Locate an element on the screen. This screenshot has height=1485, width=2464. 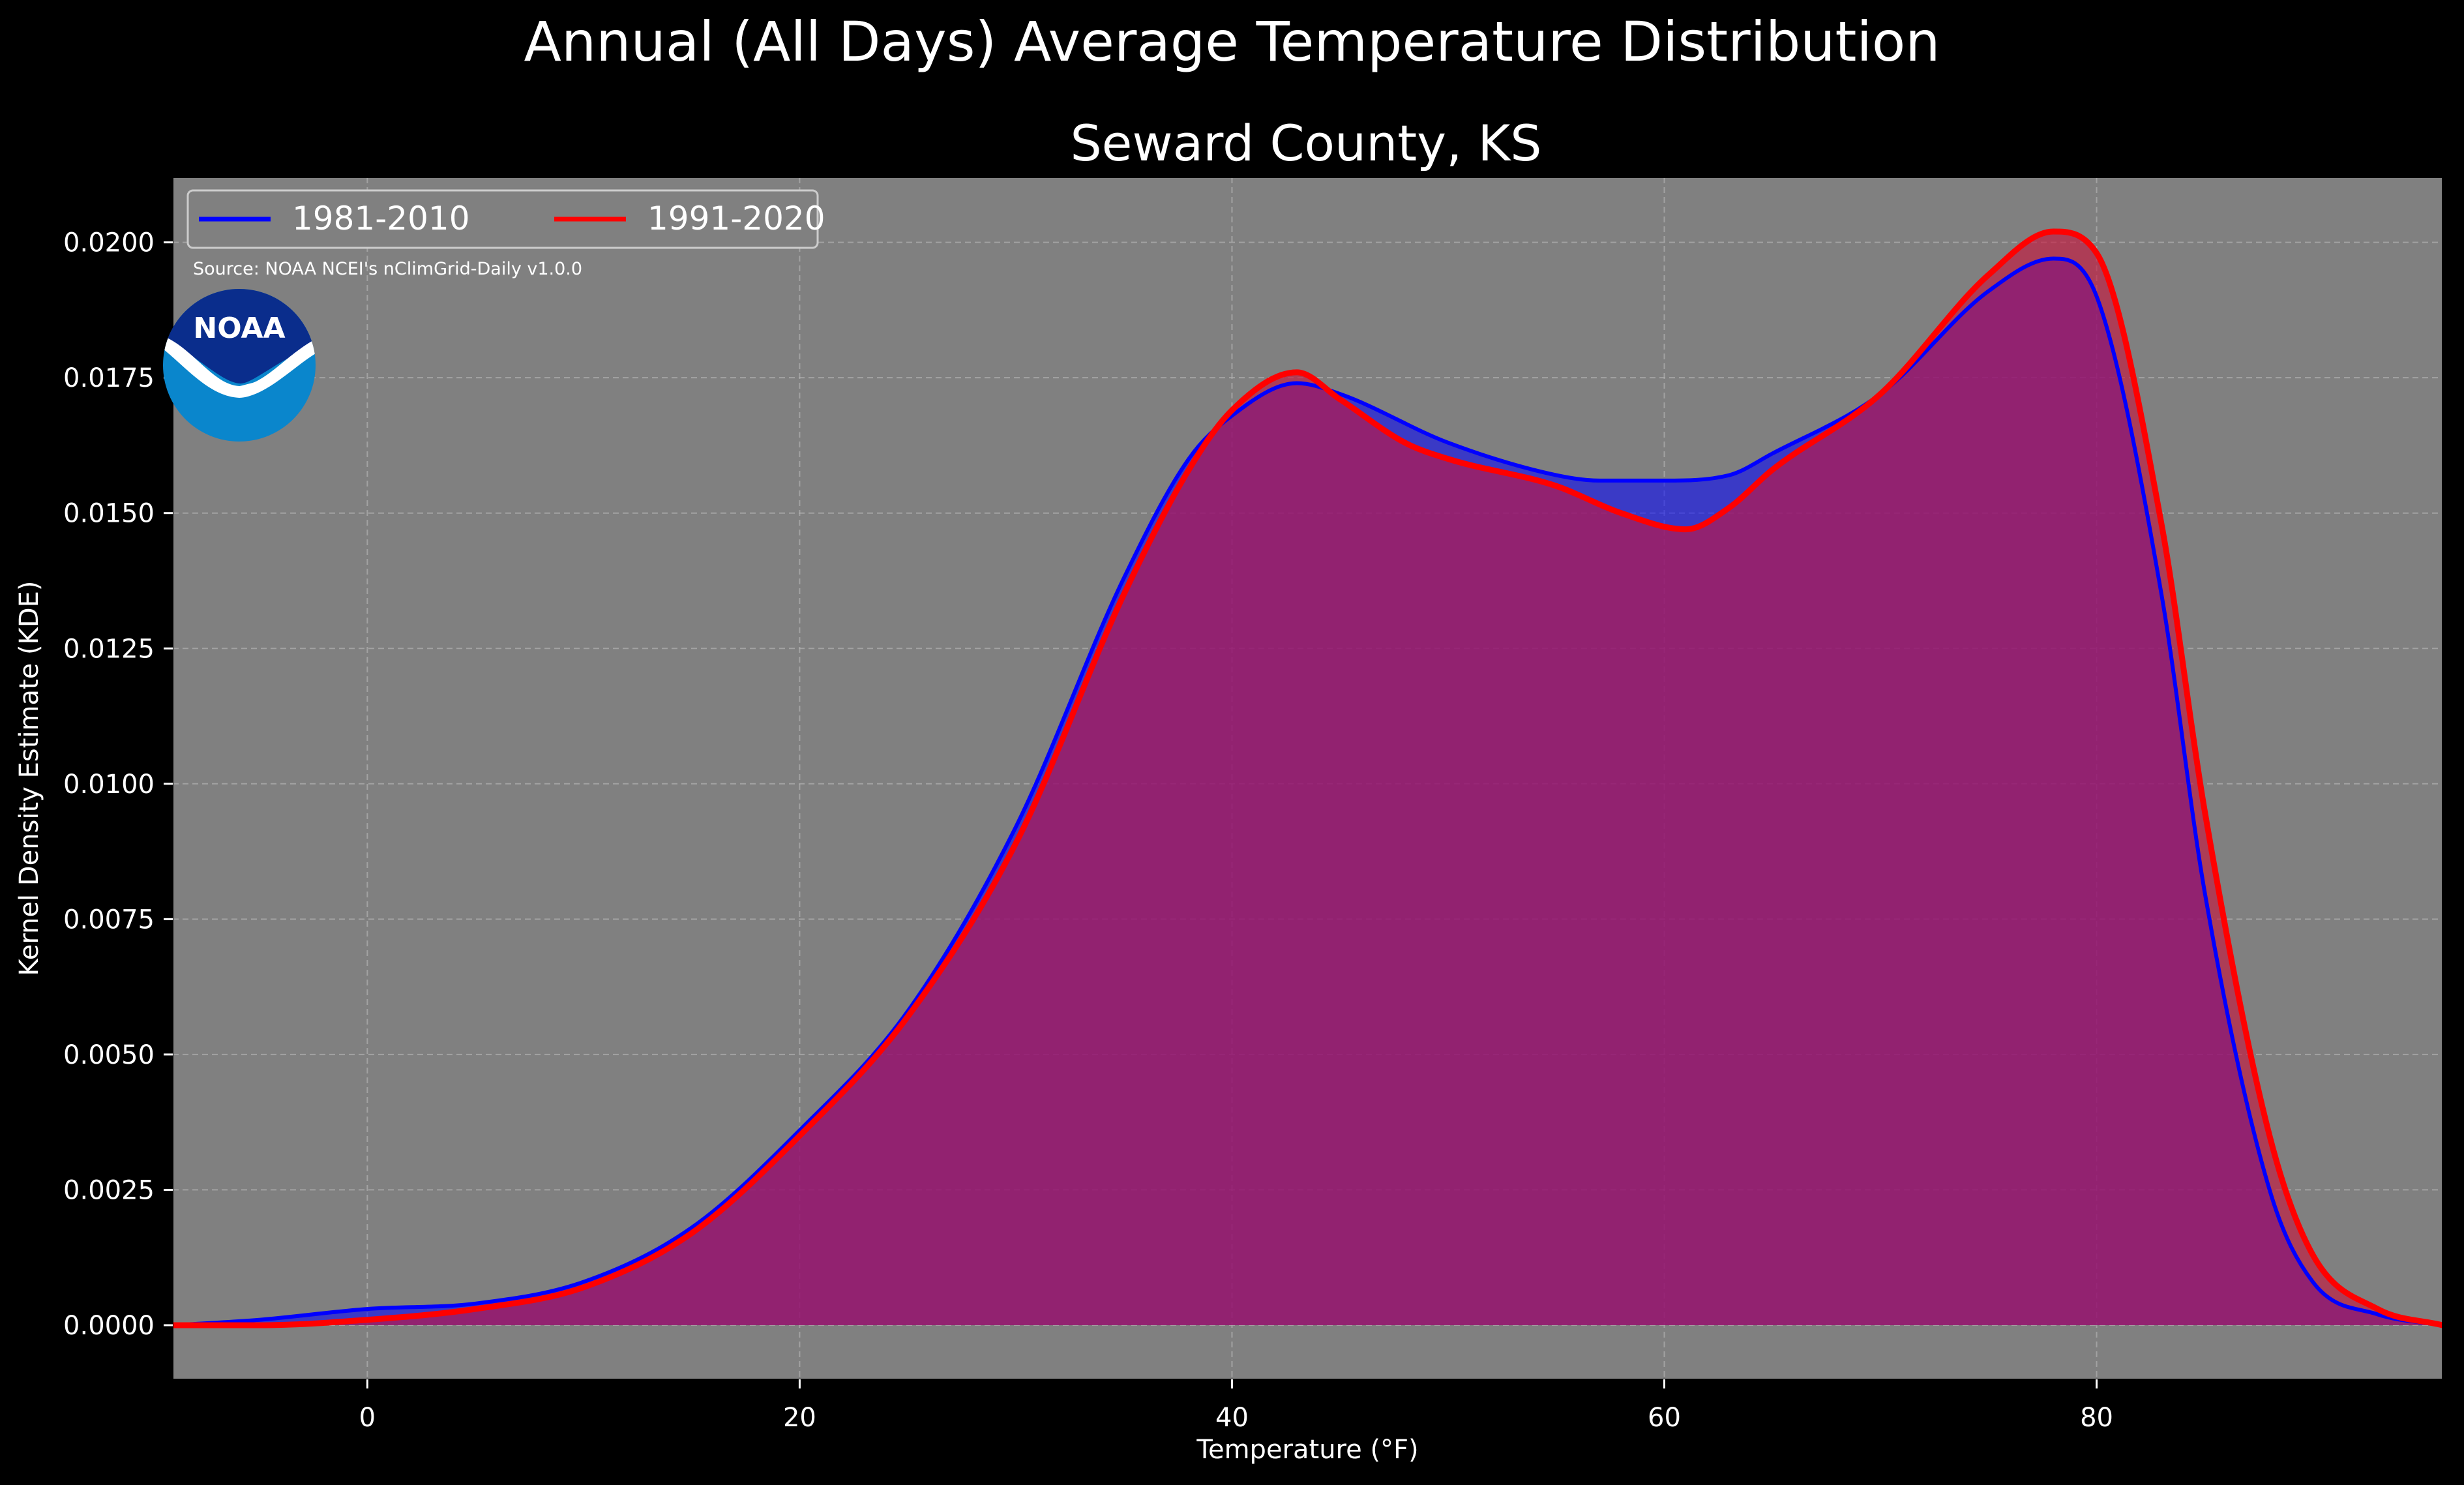
legend-label: 1981-2010 is located at coordinates (381, 219).